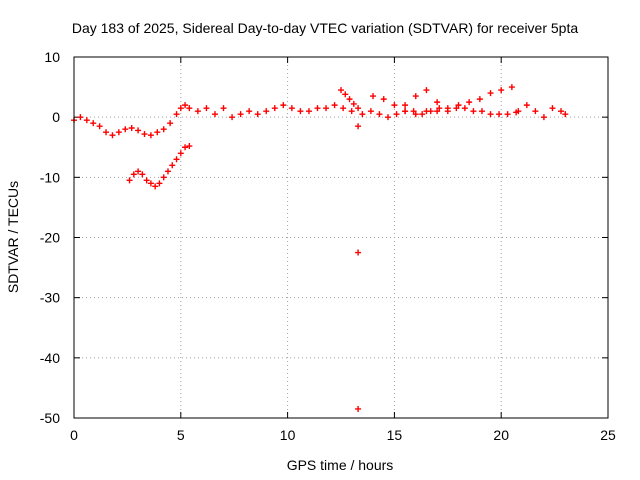 Image resolution: width=640 pixels, height=480 pixels. I want to click on y-tick-label: -30, so click(50, 298).